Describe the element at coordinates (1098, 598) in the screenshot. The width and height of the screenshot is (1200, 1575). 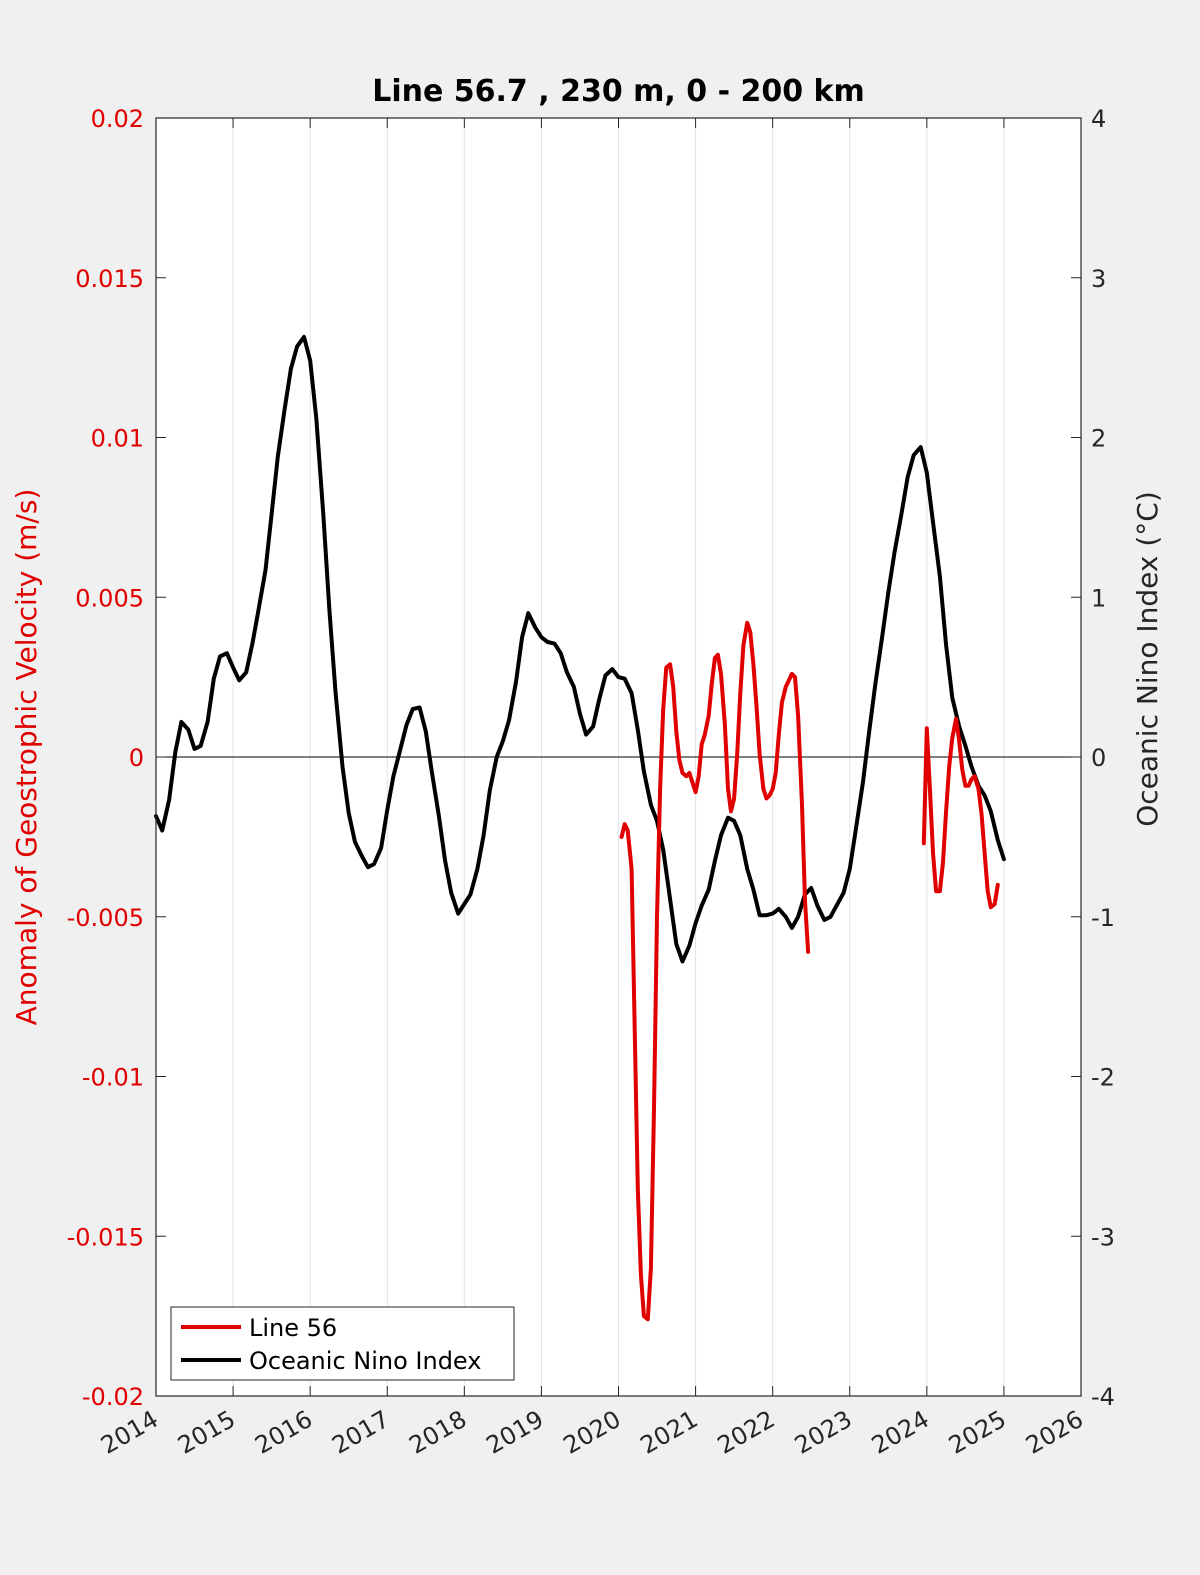
I see `y-right-tick-label: 1` at that location.